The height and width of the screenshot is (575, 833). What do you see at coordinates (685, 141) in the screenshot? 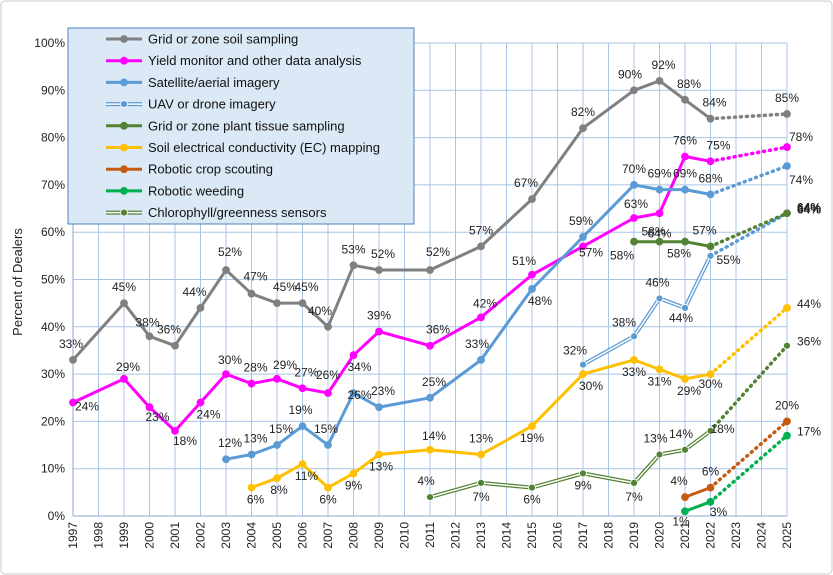
I see `data-label: 76%` at bounding box center [685, 141].